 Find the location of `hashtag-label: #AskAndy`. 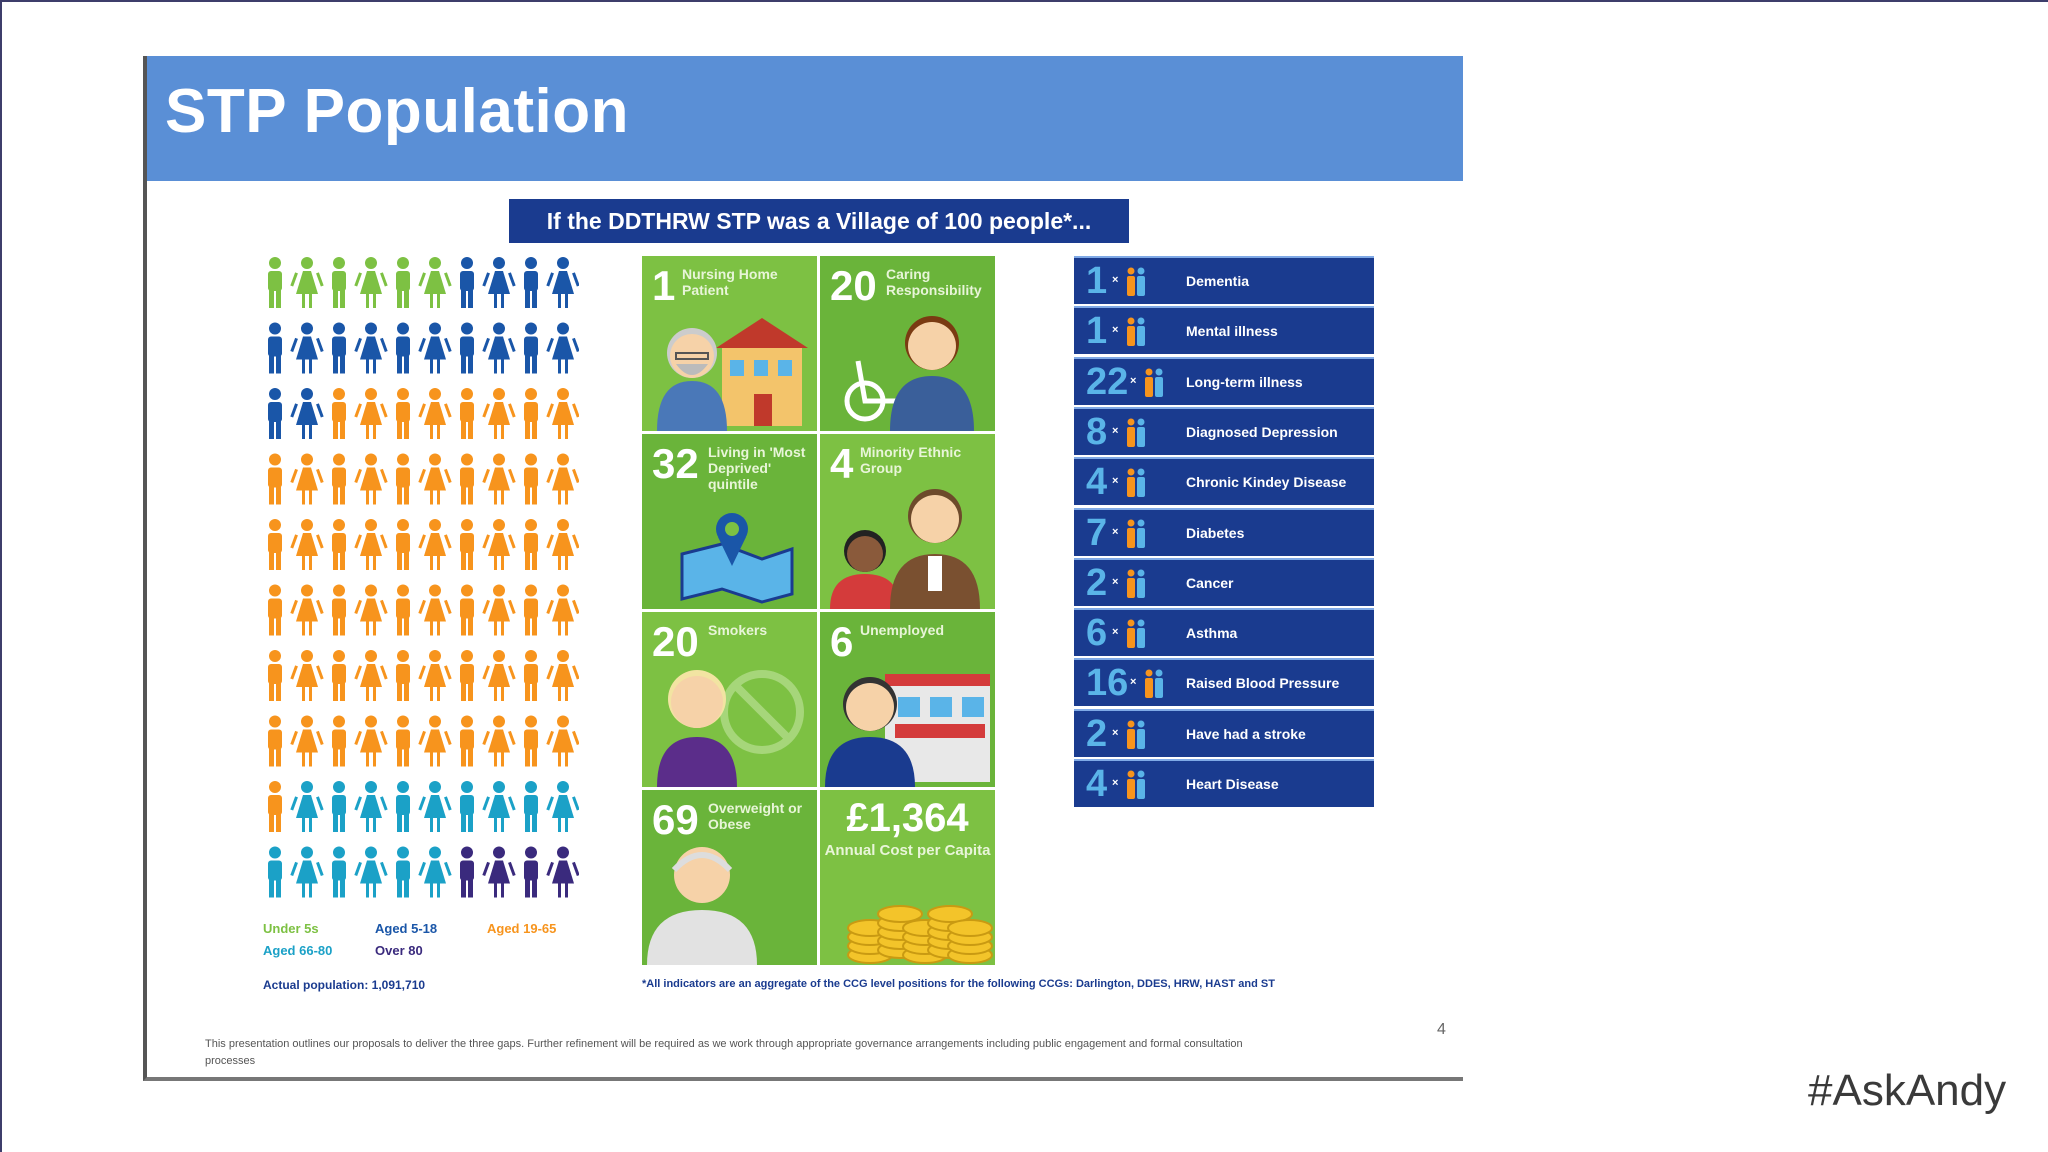

hashtag-label: #AskAndy is located at coordinates (1907, 1090).